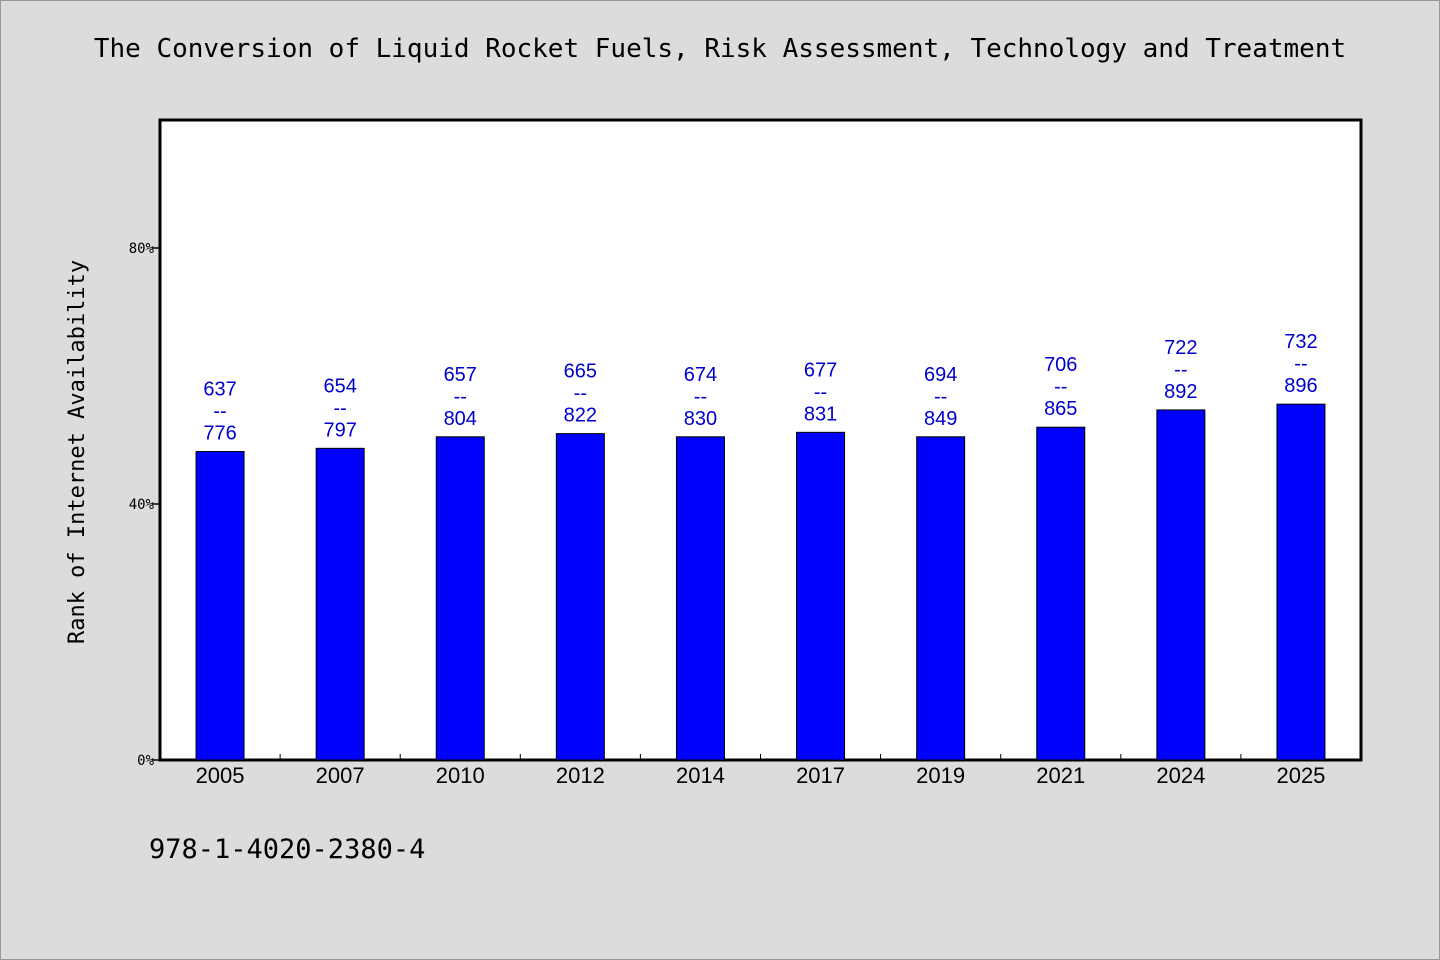  Describe the element at coordinates (460, 419) in the screenshot. I see `bar-value-label: 804` at that location.